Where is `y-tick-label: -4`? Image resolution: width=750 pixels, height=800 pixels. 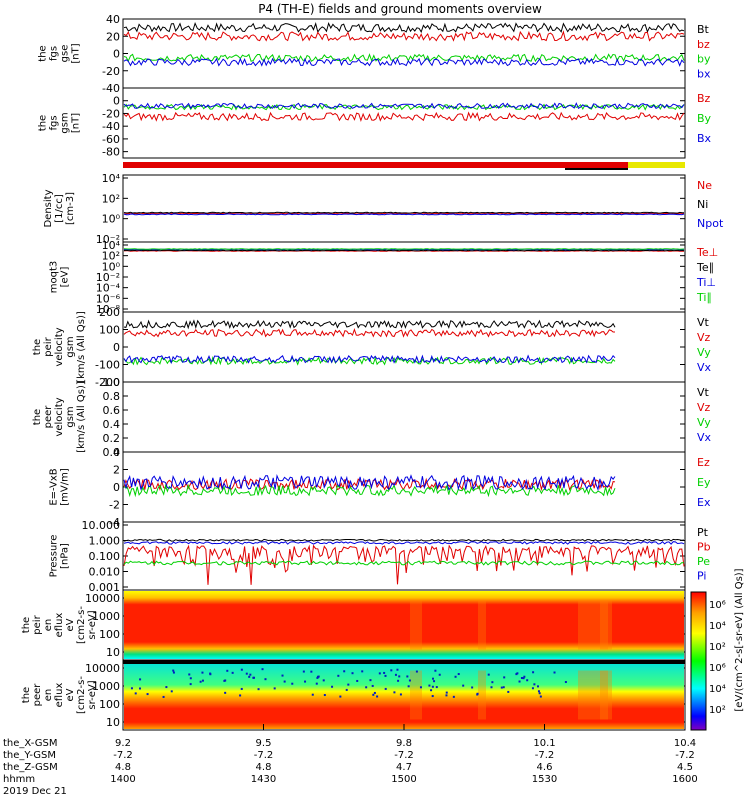 y-tick-label: -4 is located at coordinates (114, 522).